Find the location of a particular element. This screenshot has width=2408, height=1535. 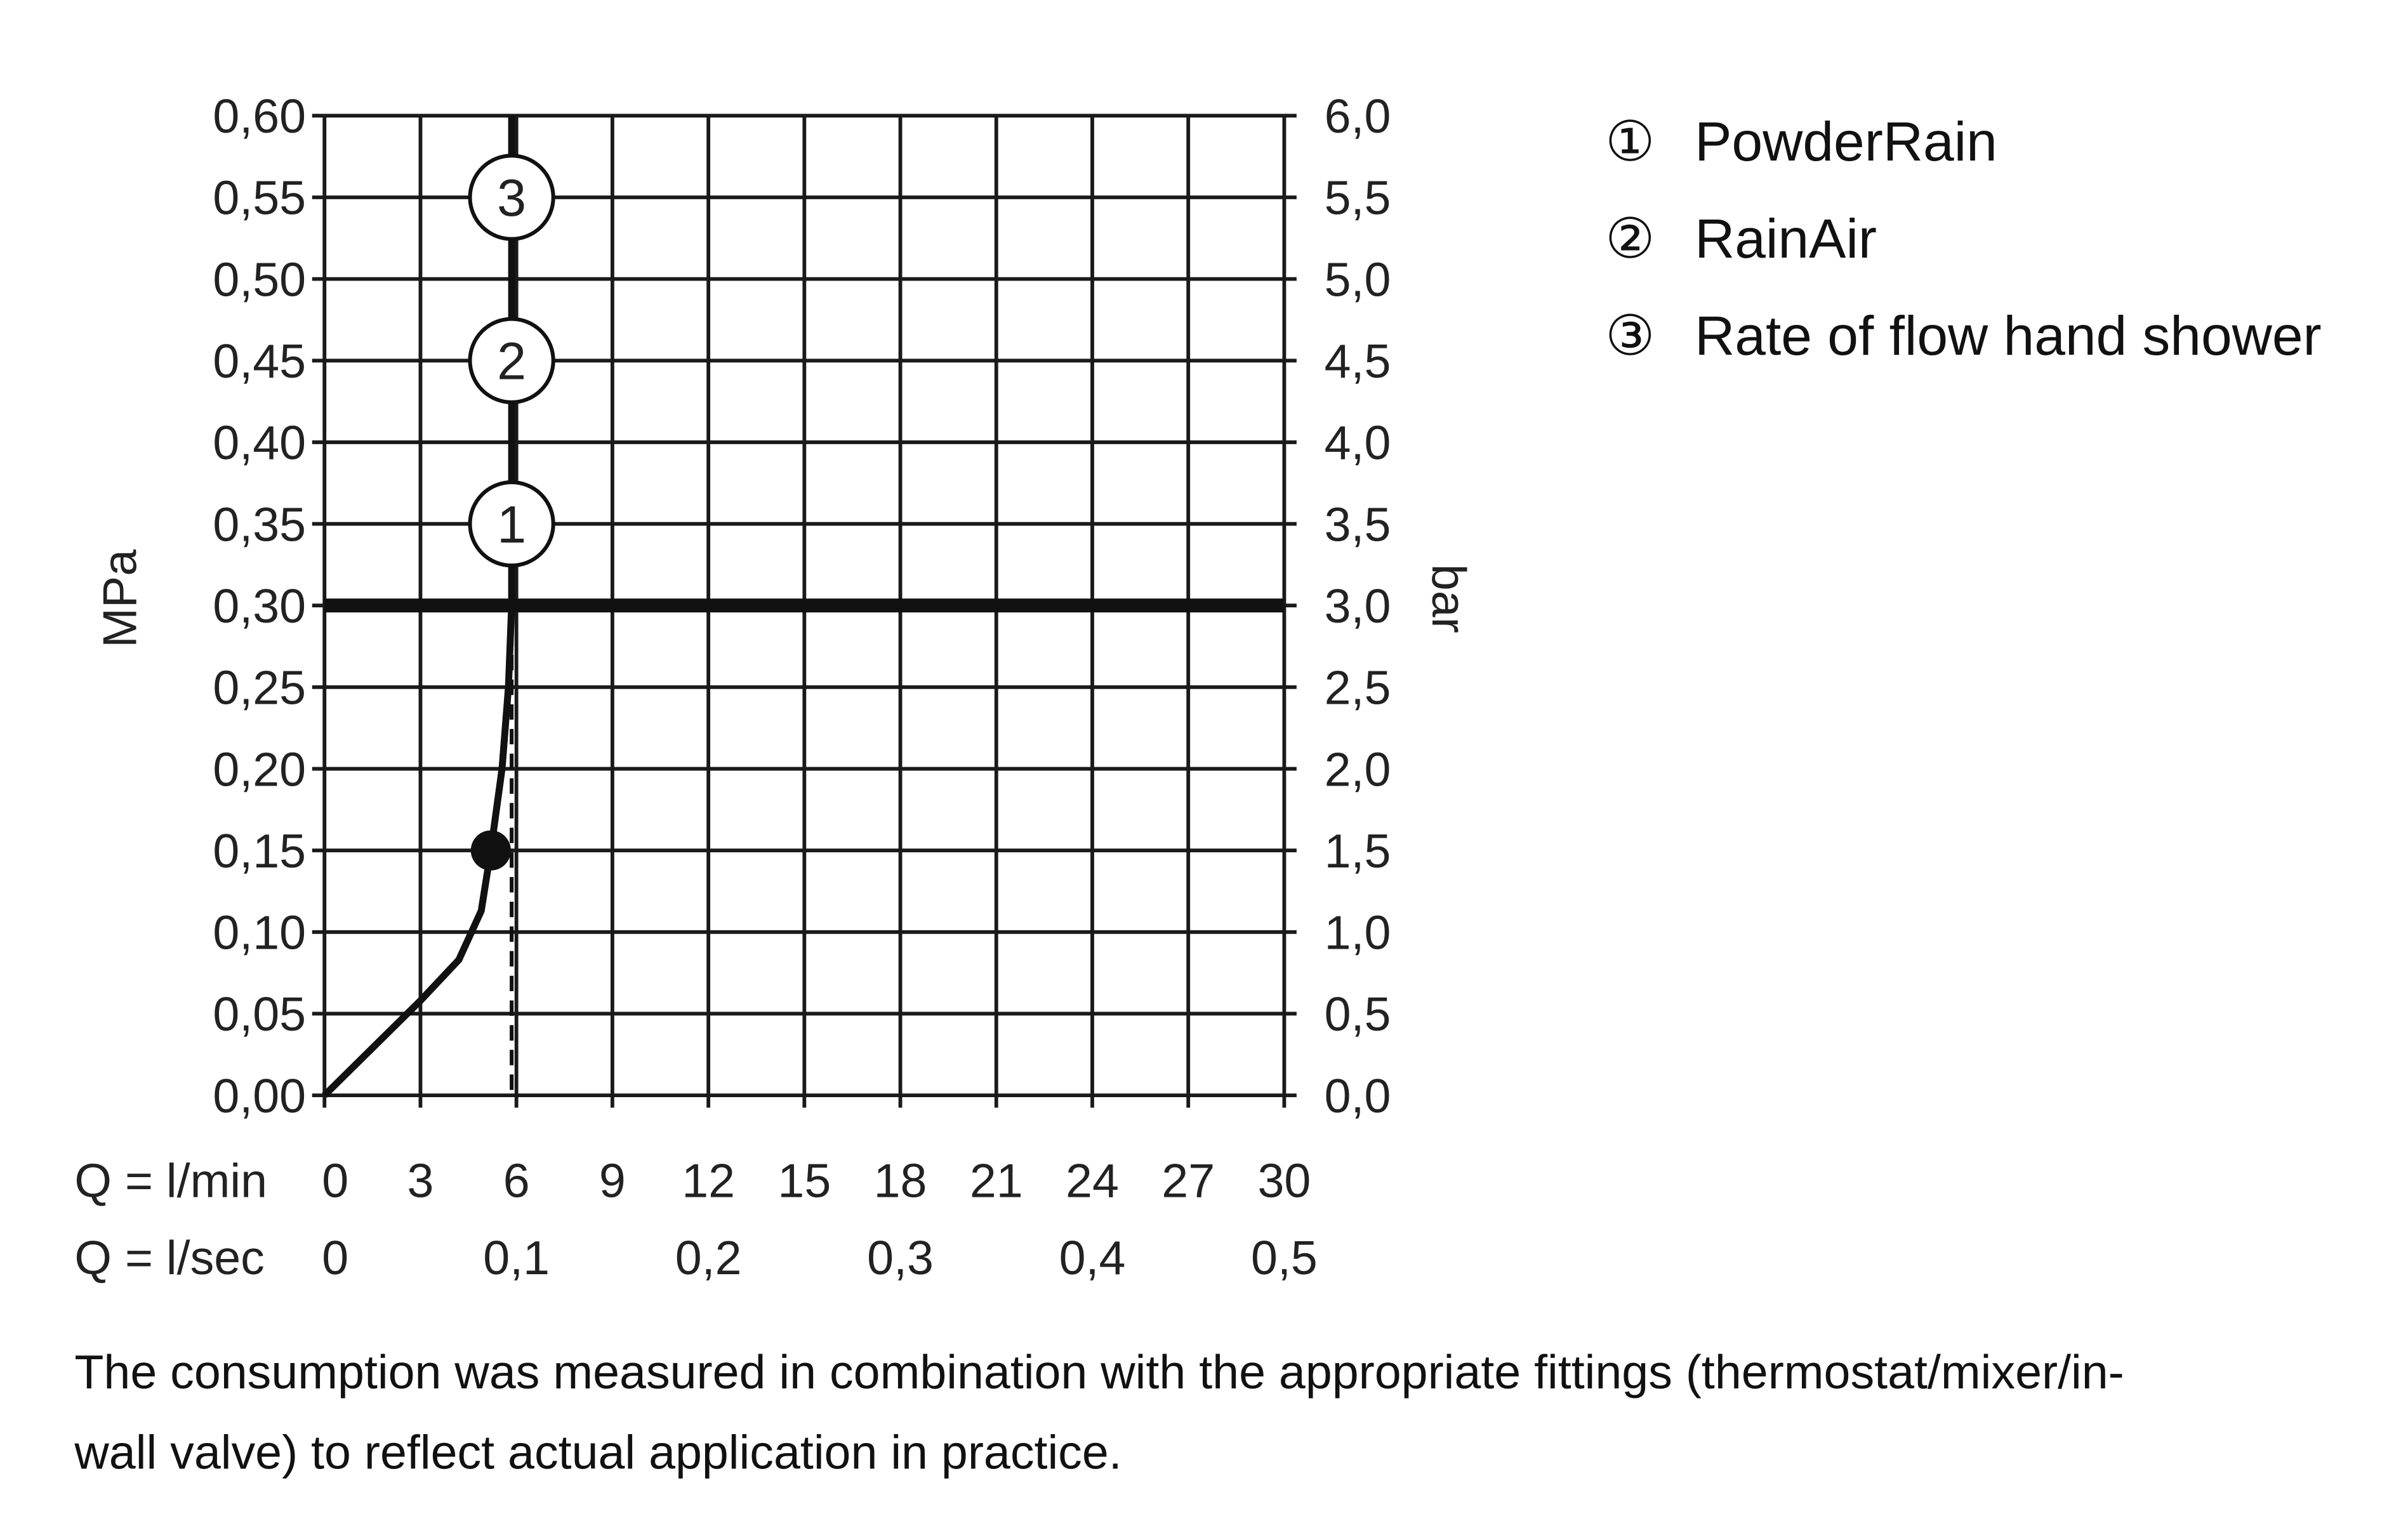

y-tick-label-right: 4,5 is located at coordinates (1358, 361).